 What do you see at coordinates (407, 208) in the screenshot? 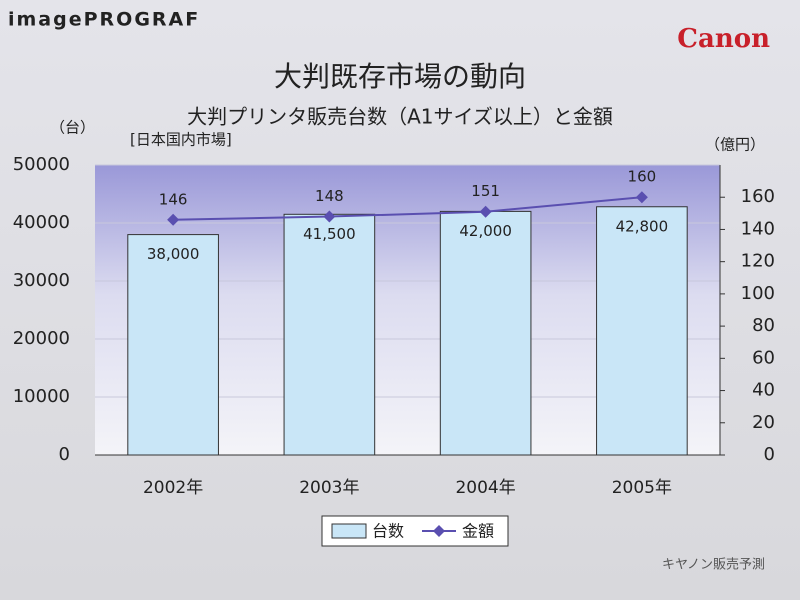
I see `line` at bounding box center [407, 208].